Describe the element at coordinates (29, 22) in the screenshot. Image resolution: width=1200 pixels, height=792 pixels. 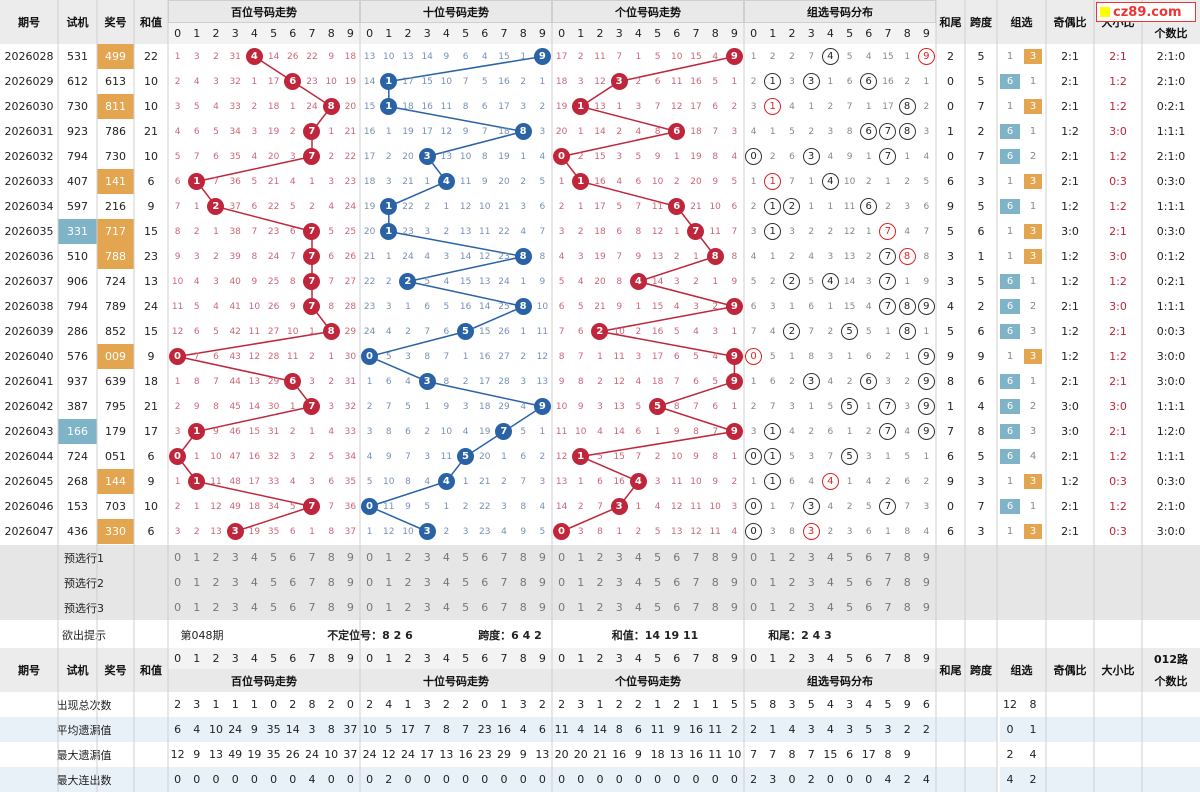
I see `header-period: 期号` at that location.